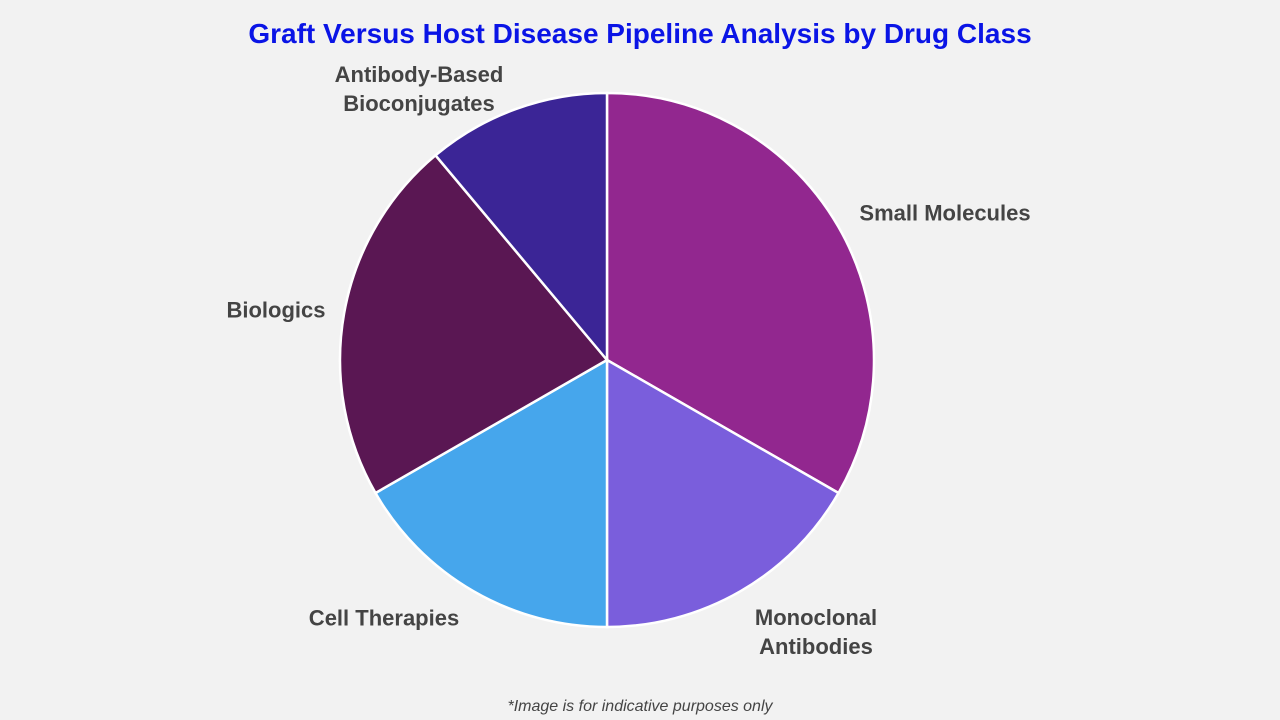  What do you see at coordinates (276, 310) in the screenshot?
I see `label-biologics: Biologics` at bounding box center [276, 310].